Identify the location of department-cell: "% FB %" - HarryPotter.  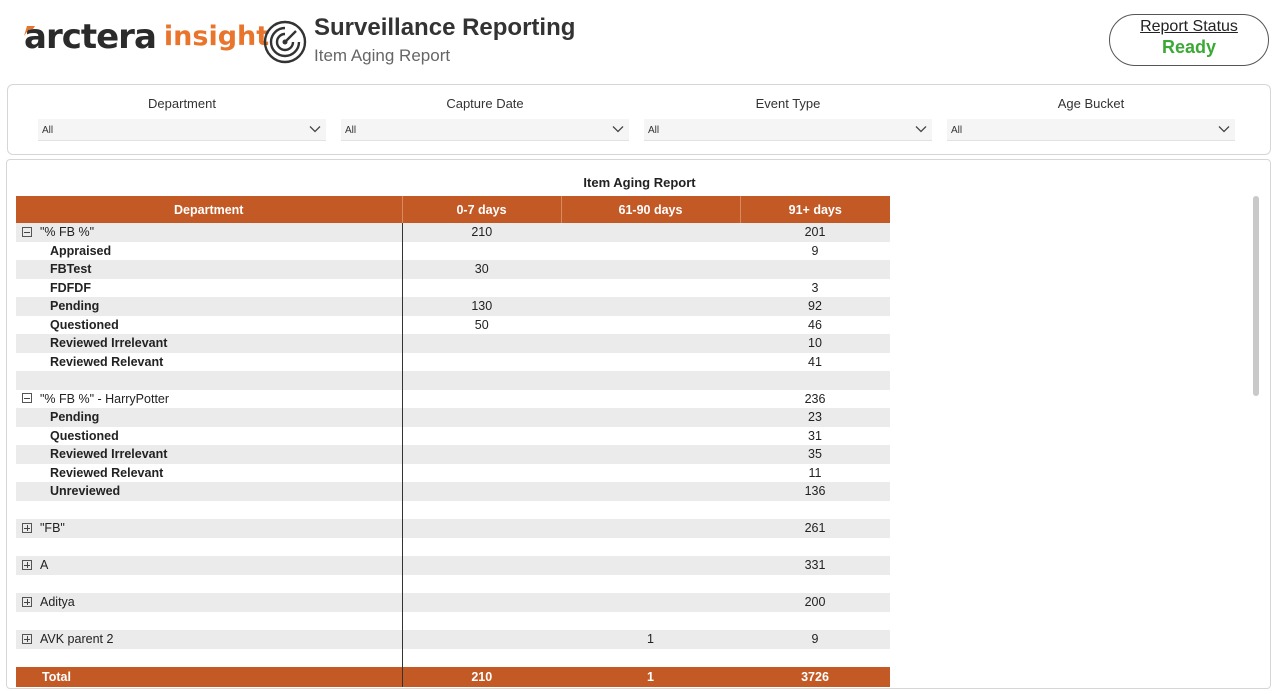
(209, 398).